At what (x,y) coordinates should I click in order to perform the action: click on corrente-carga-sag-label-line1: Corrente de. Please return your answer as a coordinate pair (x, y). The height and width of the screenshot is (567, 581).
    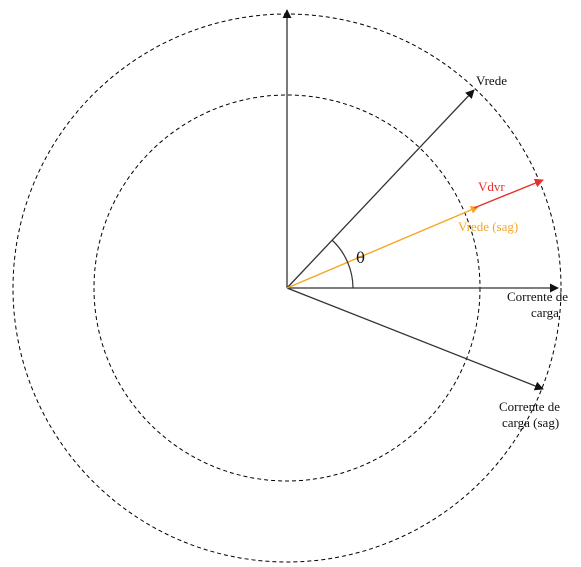
    Looking at the image, I should click on (529, 406).